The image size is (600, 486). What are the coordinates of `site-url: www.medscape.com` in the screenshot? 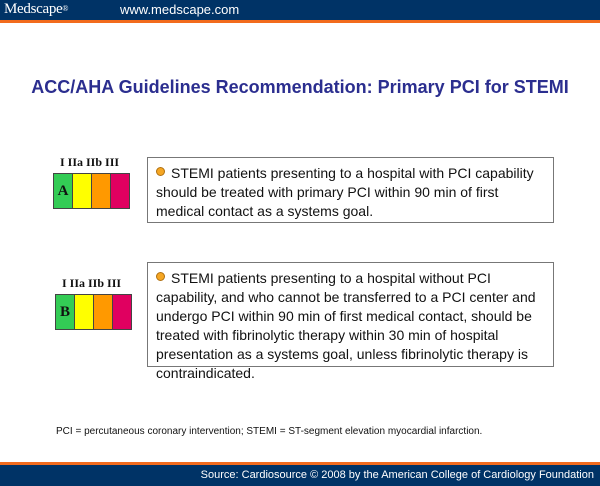 It's located at (180, 9).